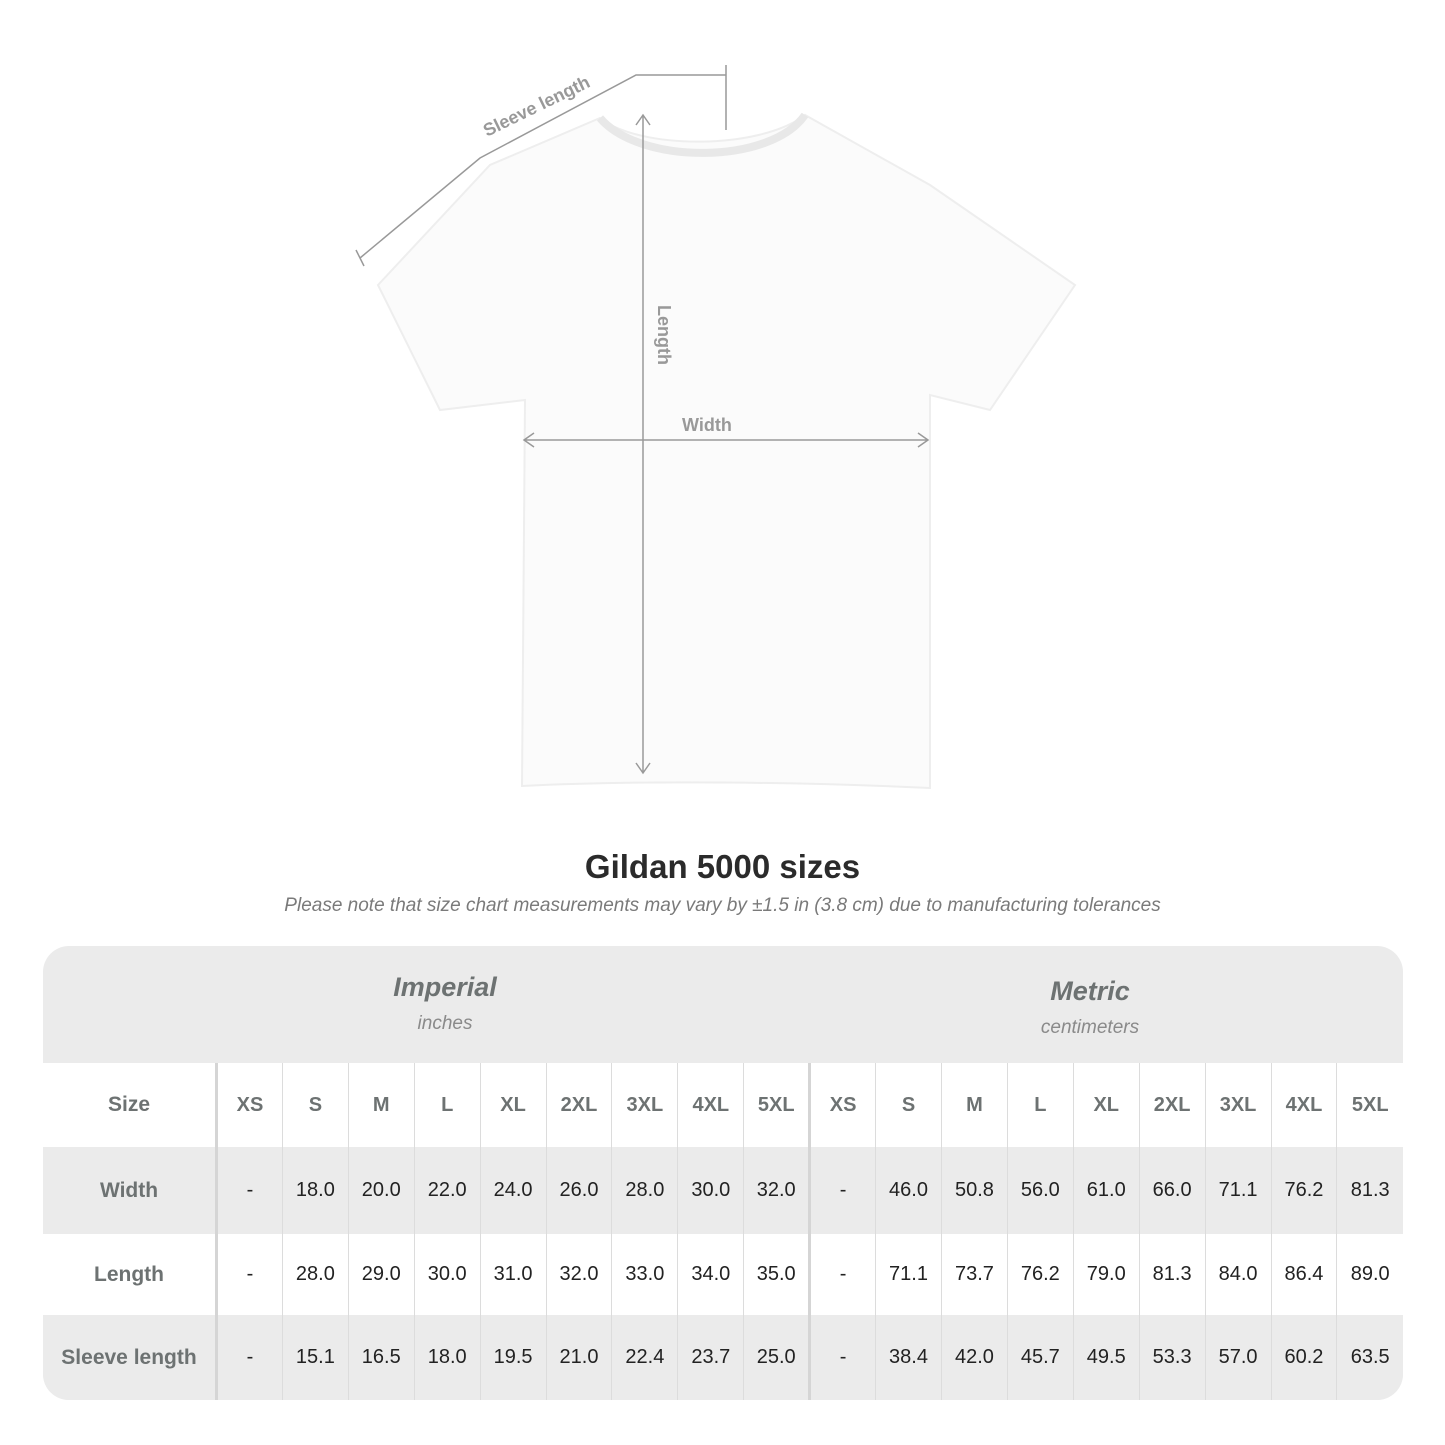 This screenshot has width=1445, height=1445. What do you see at coordinates (1172, 1357) in the screenshot?
I see `metric-value-cell: 53.3` at bounding box center [1172, 1357].